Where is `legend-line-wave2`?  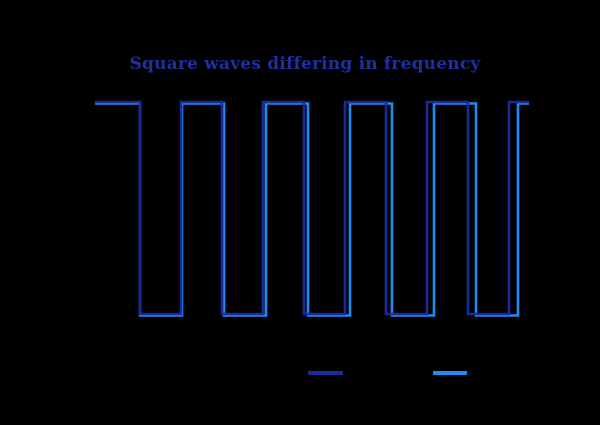
legend-line-wave2 is located at coordinates (450, 373).